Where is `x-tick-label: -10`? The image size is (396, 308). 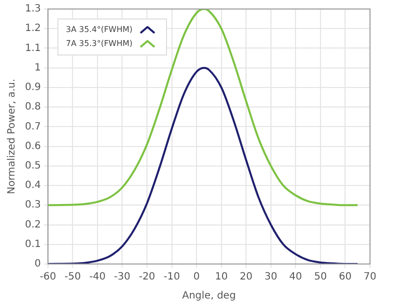 x-tick-label: -10 is located at coordinates (172, 277).